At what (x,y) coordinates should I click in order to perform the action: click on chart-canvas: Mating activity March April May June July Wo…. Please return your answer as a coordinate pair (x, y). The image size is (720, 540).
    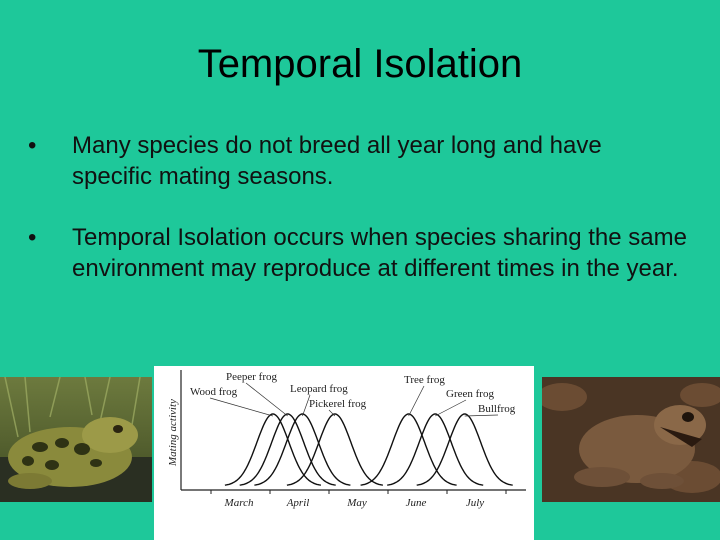
    Looking at the image, I should click on (346, 439).